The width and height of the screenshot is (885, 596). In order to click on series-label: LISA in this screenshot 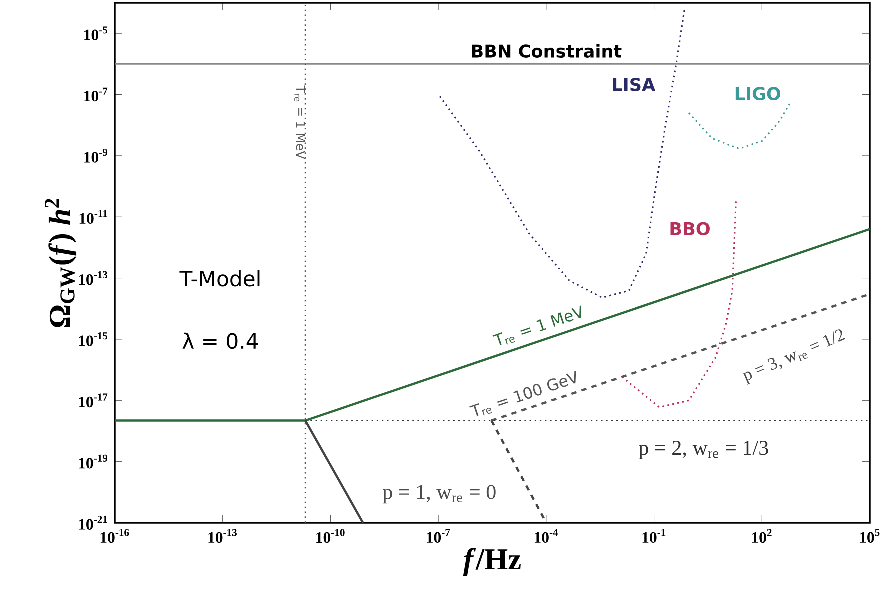, I will do `click(634, 85)`.